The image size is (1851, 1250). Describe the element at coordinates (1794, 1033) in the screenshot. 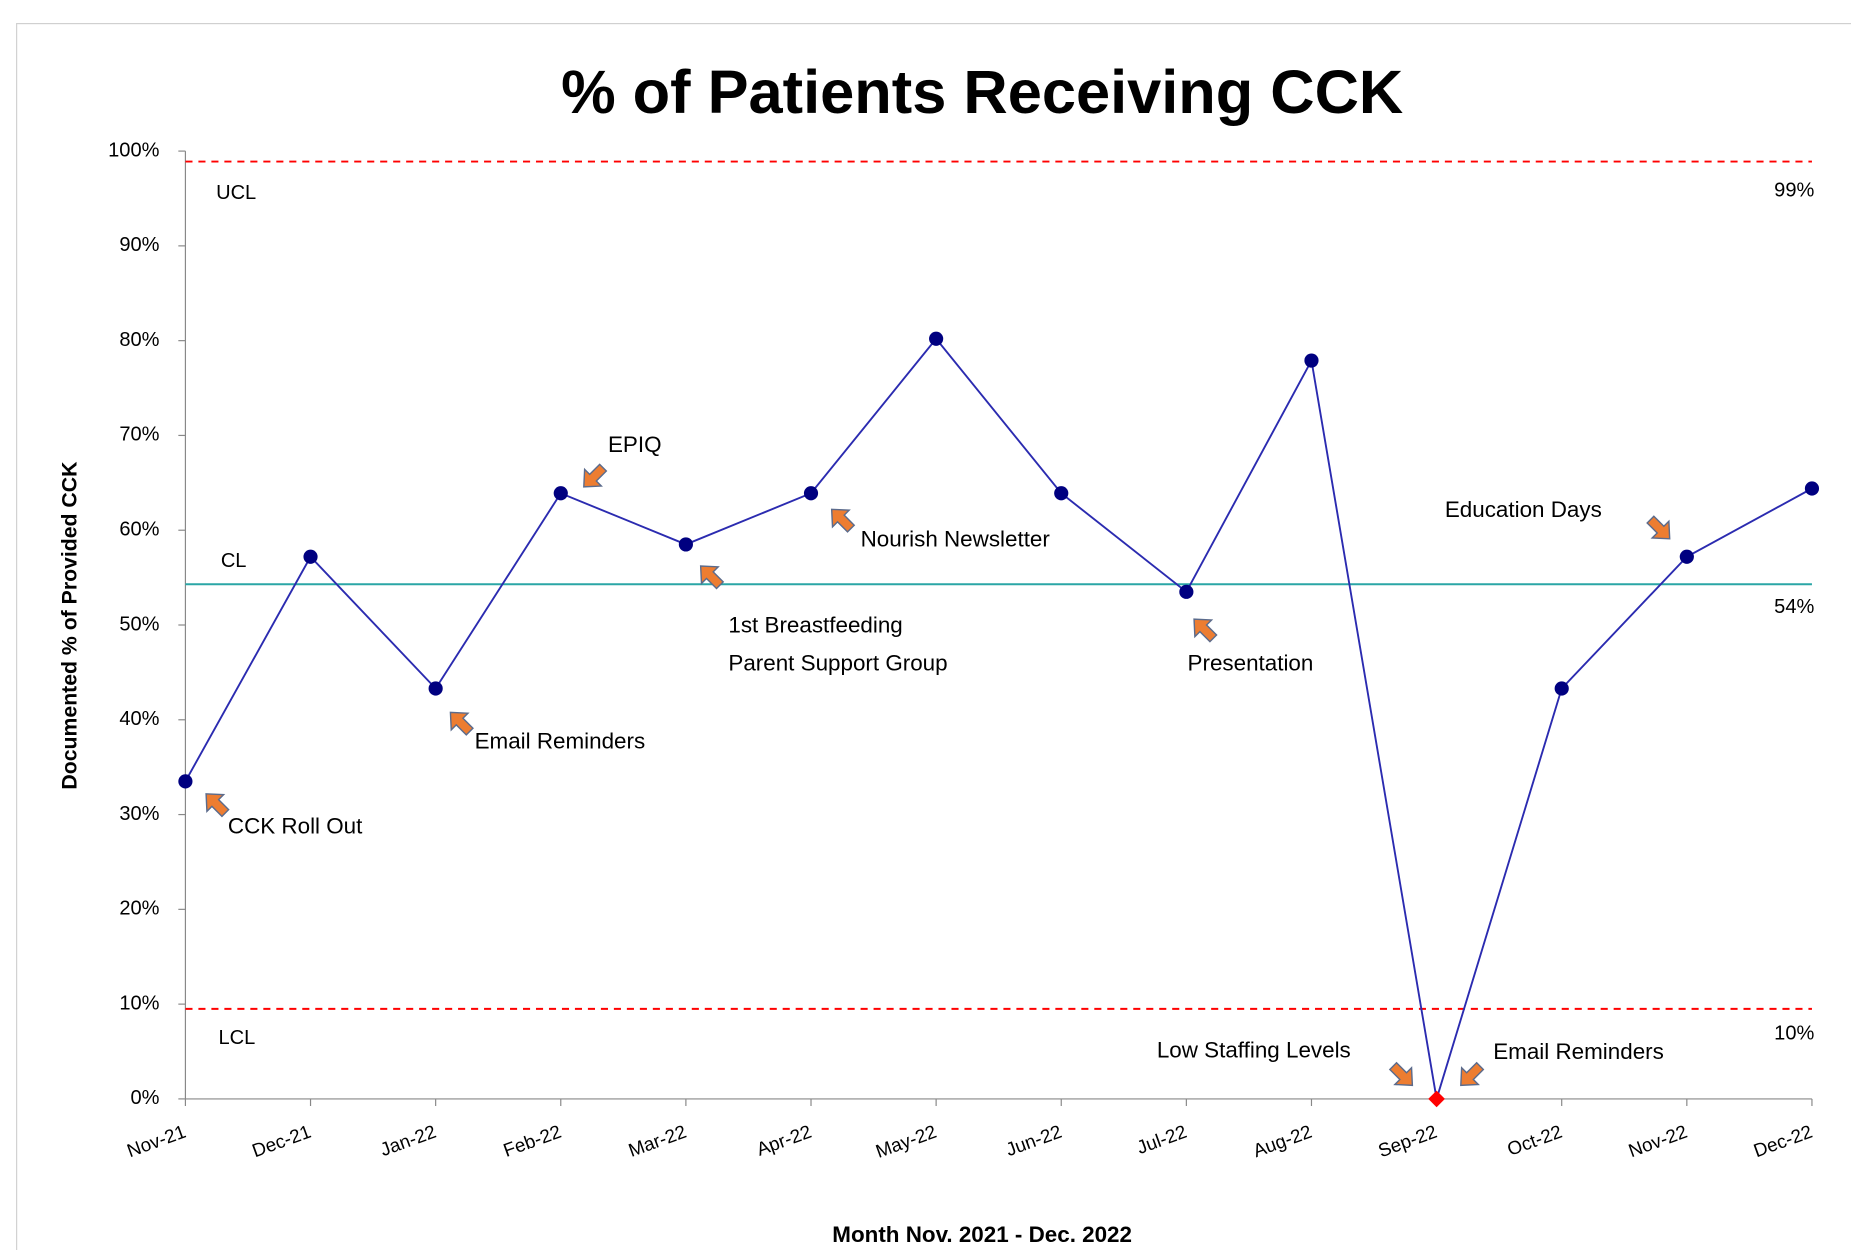

I see `control-line-label: 10%` at that location.